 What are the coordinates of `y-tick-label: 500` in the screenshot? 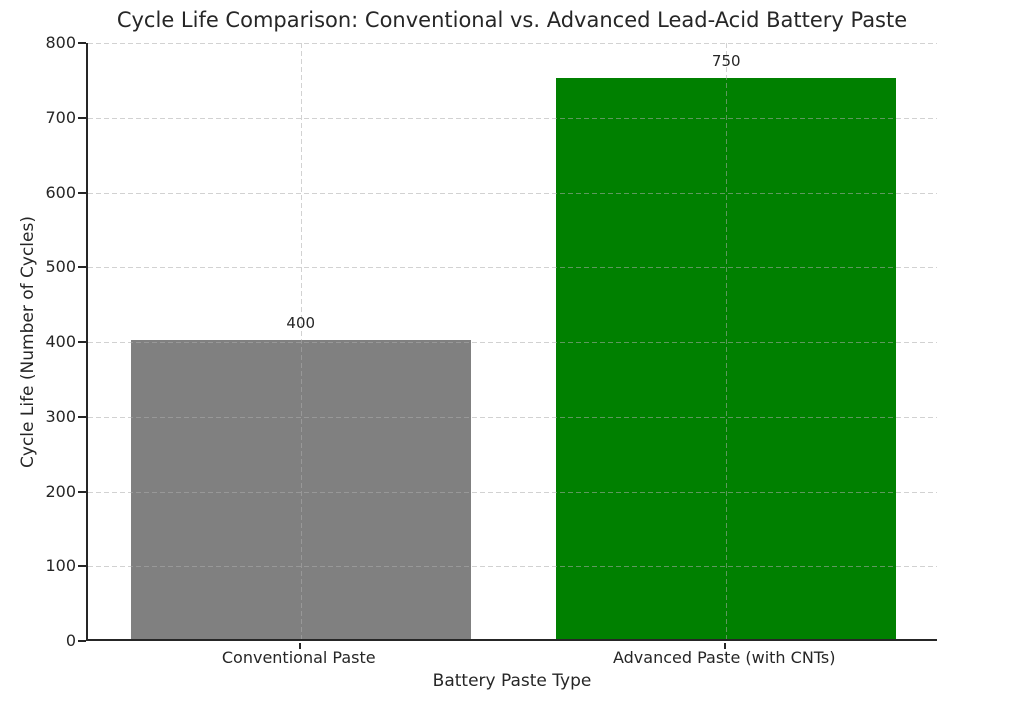 It's located at (60, 266).